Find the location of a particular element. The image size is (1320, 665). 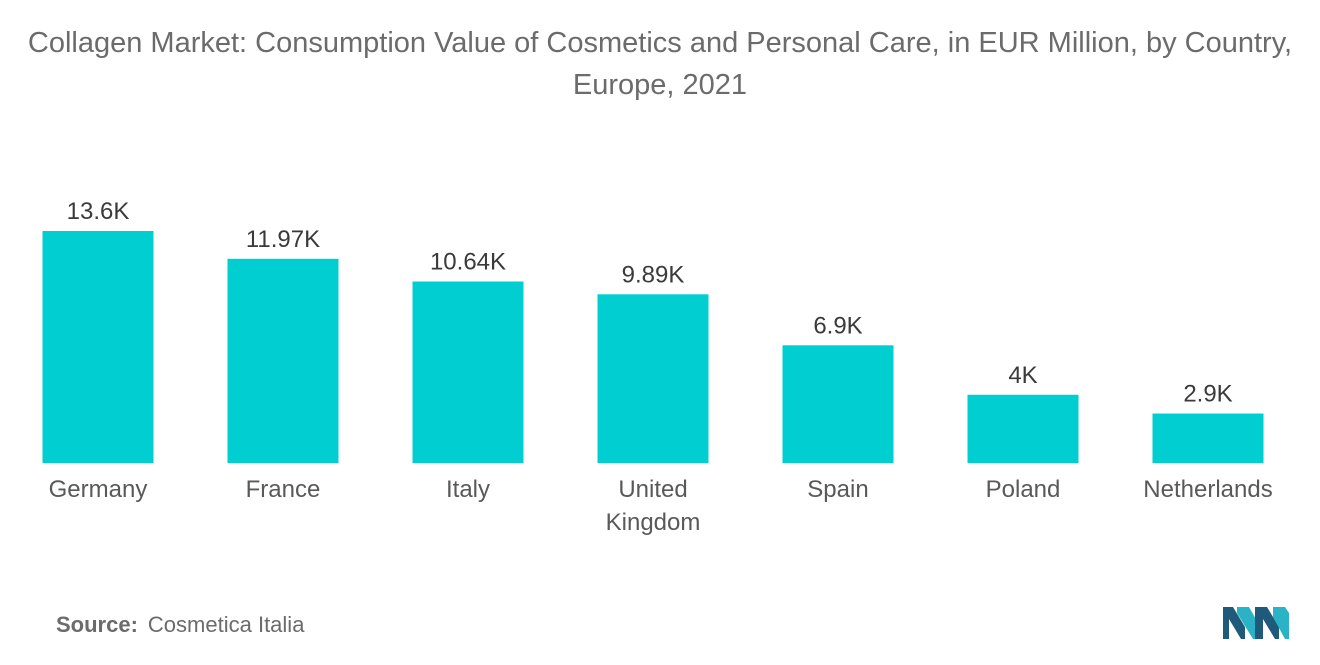

category-label: United is located at coordinates (652, 489).